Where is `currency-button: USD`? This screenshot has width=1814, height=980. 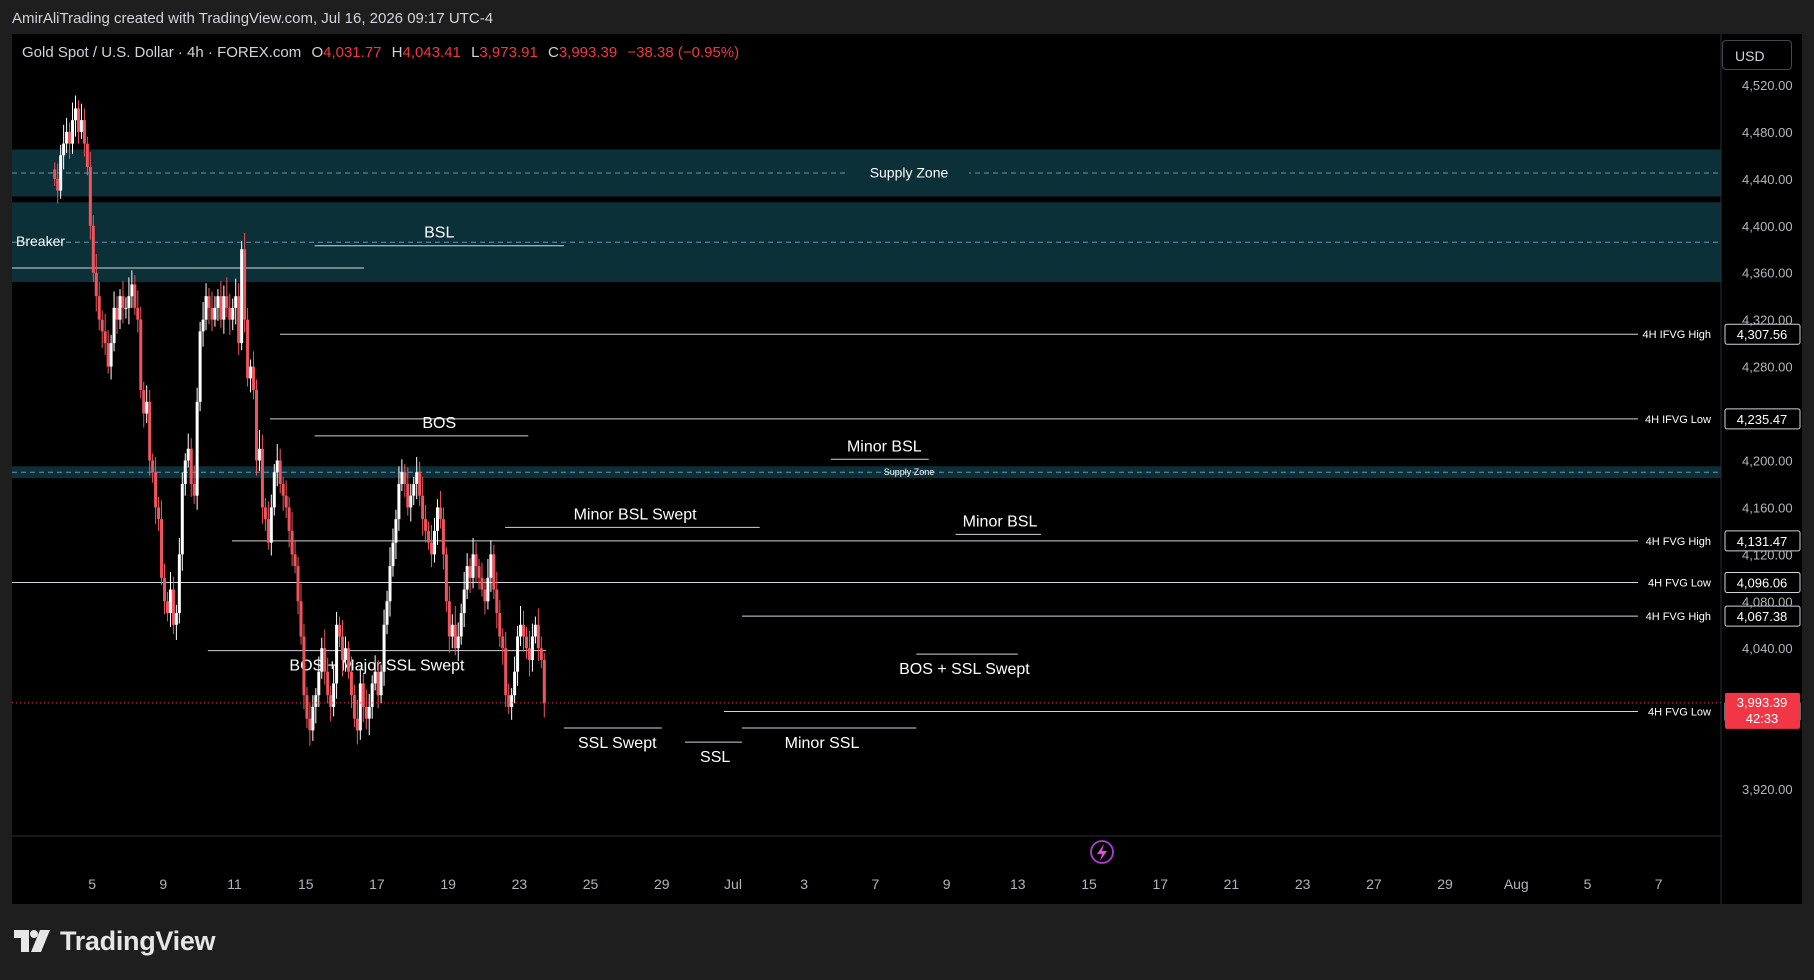 currency-button: USD is located at coordinates (1757, 55).